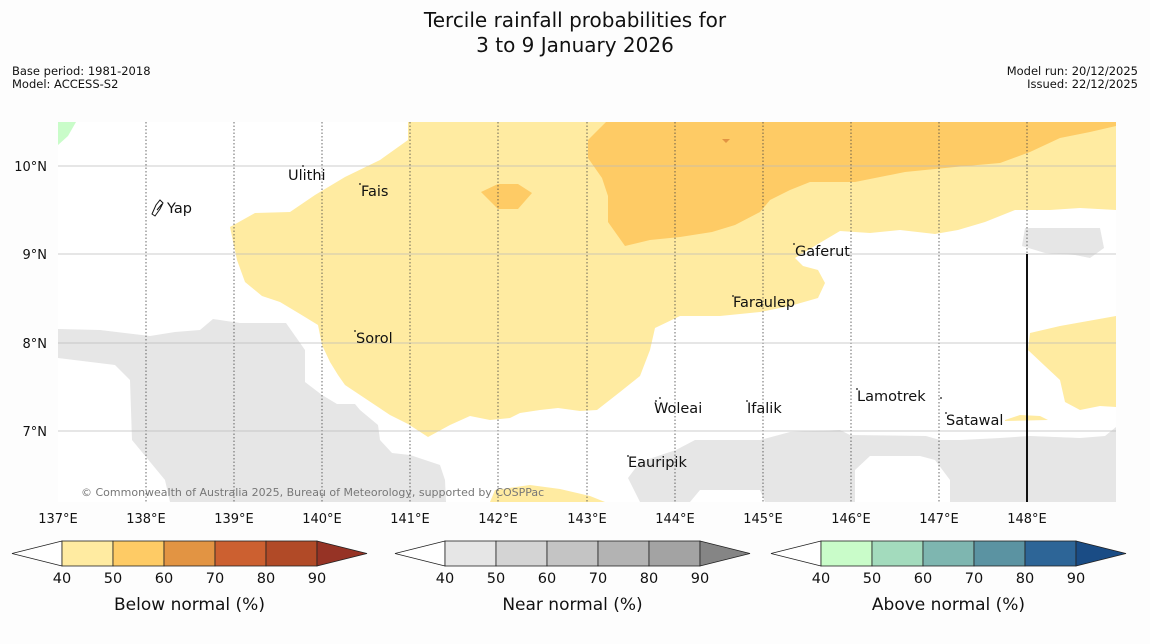 The width and height of the screenshot is (1150, 644). I want to click on issued-date: Issued: 22/12/2025, so click(1082, 84).